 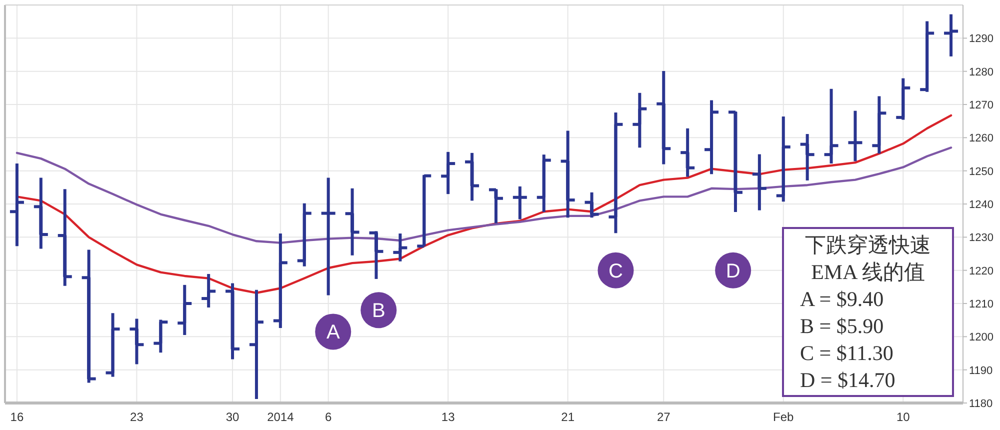 I want to click on marker-label: D, so click(x=733, y=270).